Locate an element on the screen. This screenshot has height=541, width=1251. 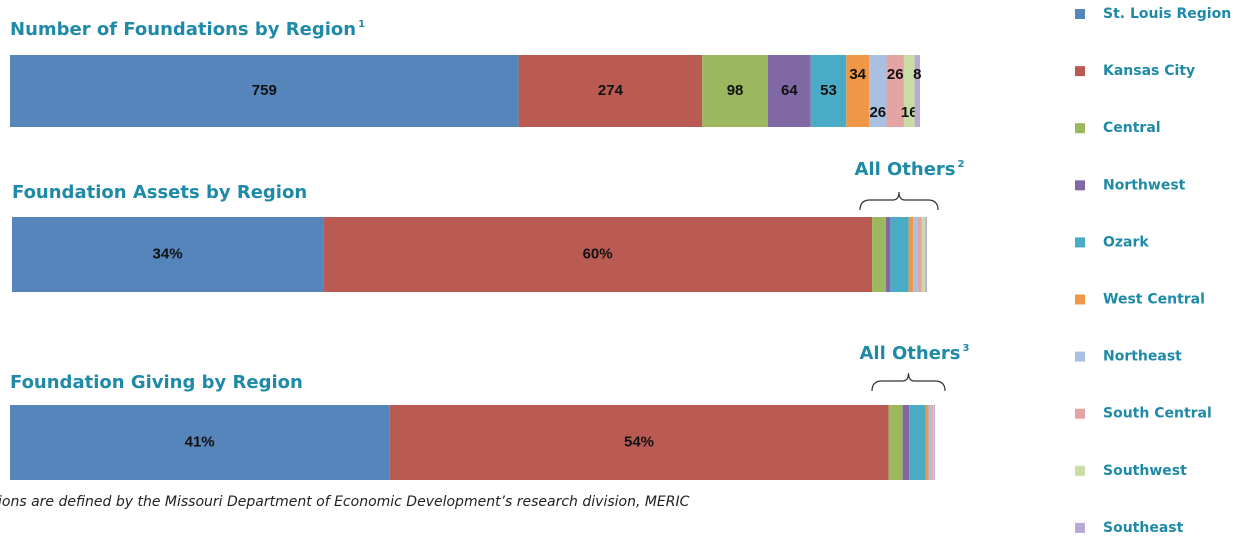
data-label: 8 is located at coordinates (917, 74).